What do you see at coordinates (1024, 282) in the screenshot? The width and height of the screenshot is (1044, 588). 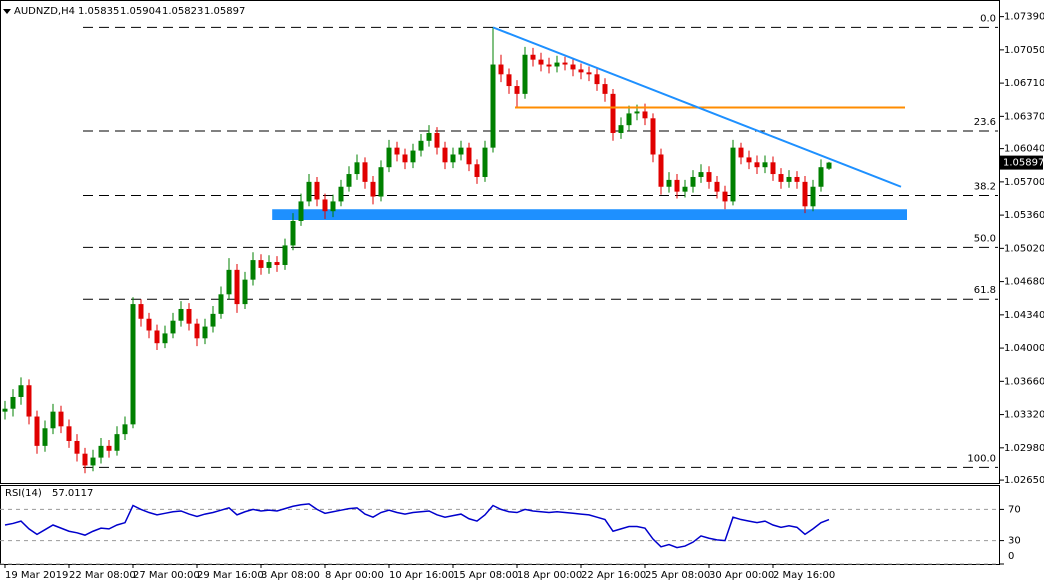 I see `y-tick-label: 1.04680` at bounding box center [1024, 282].